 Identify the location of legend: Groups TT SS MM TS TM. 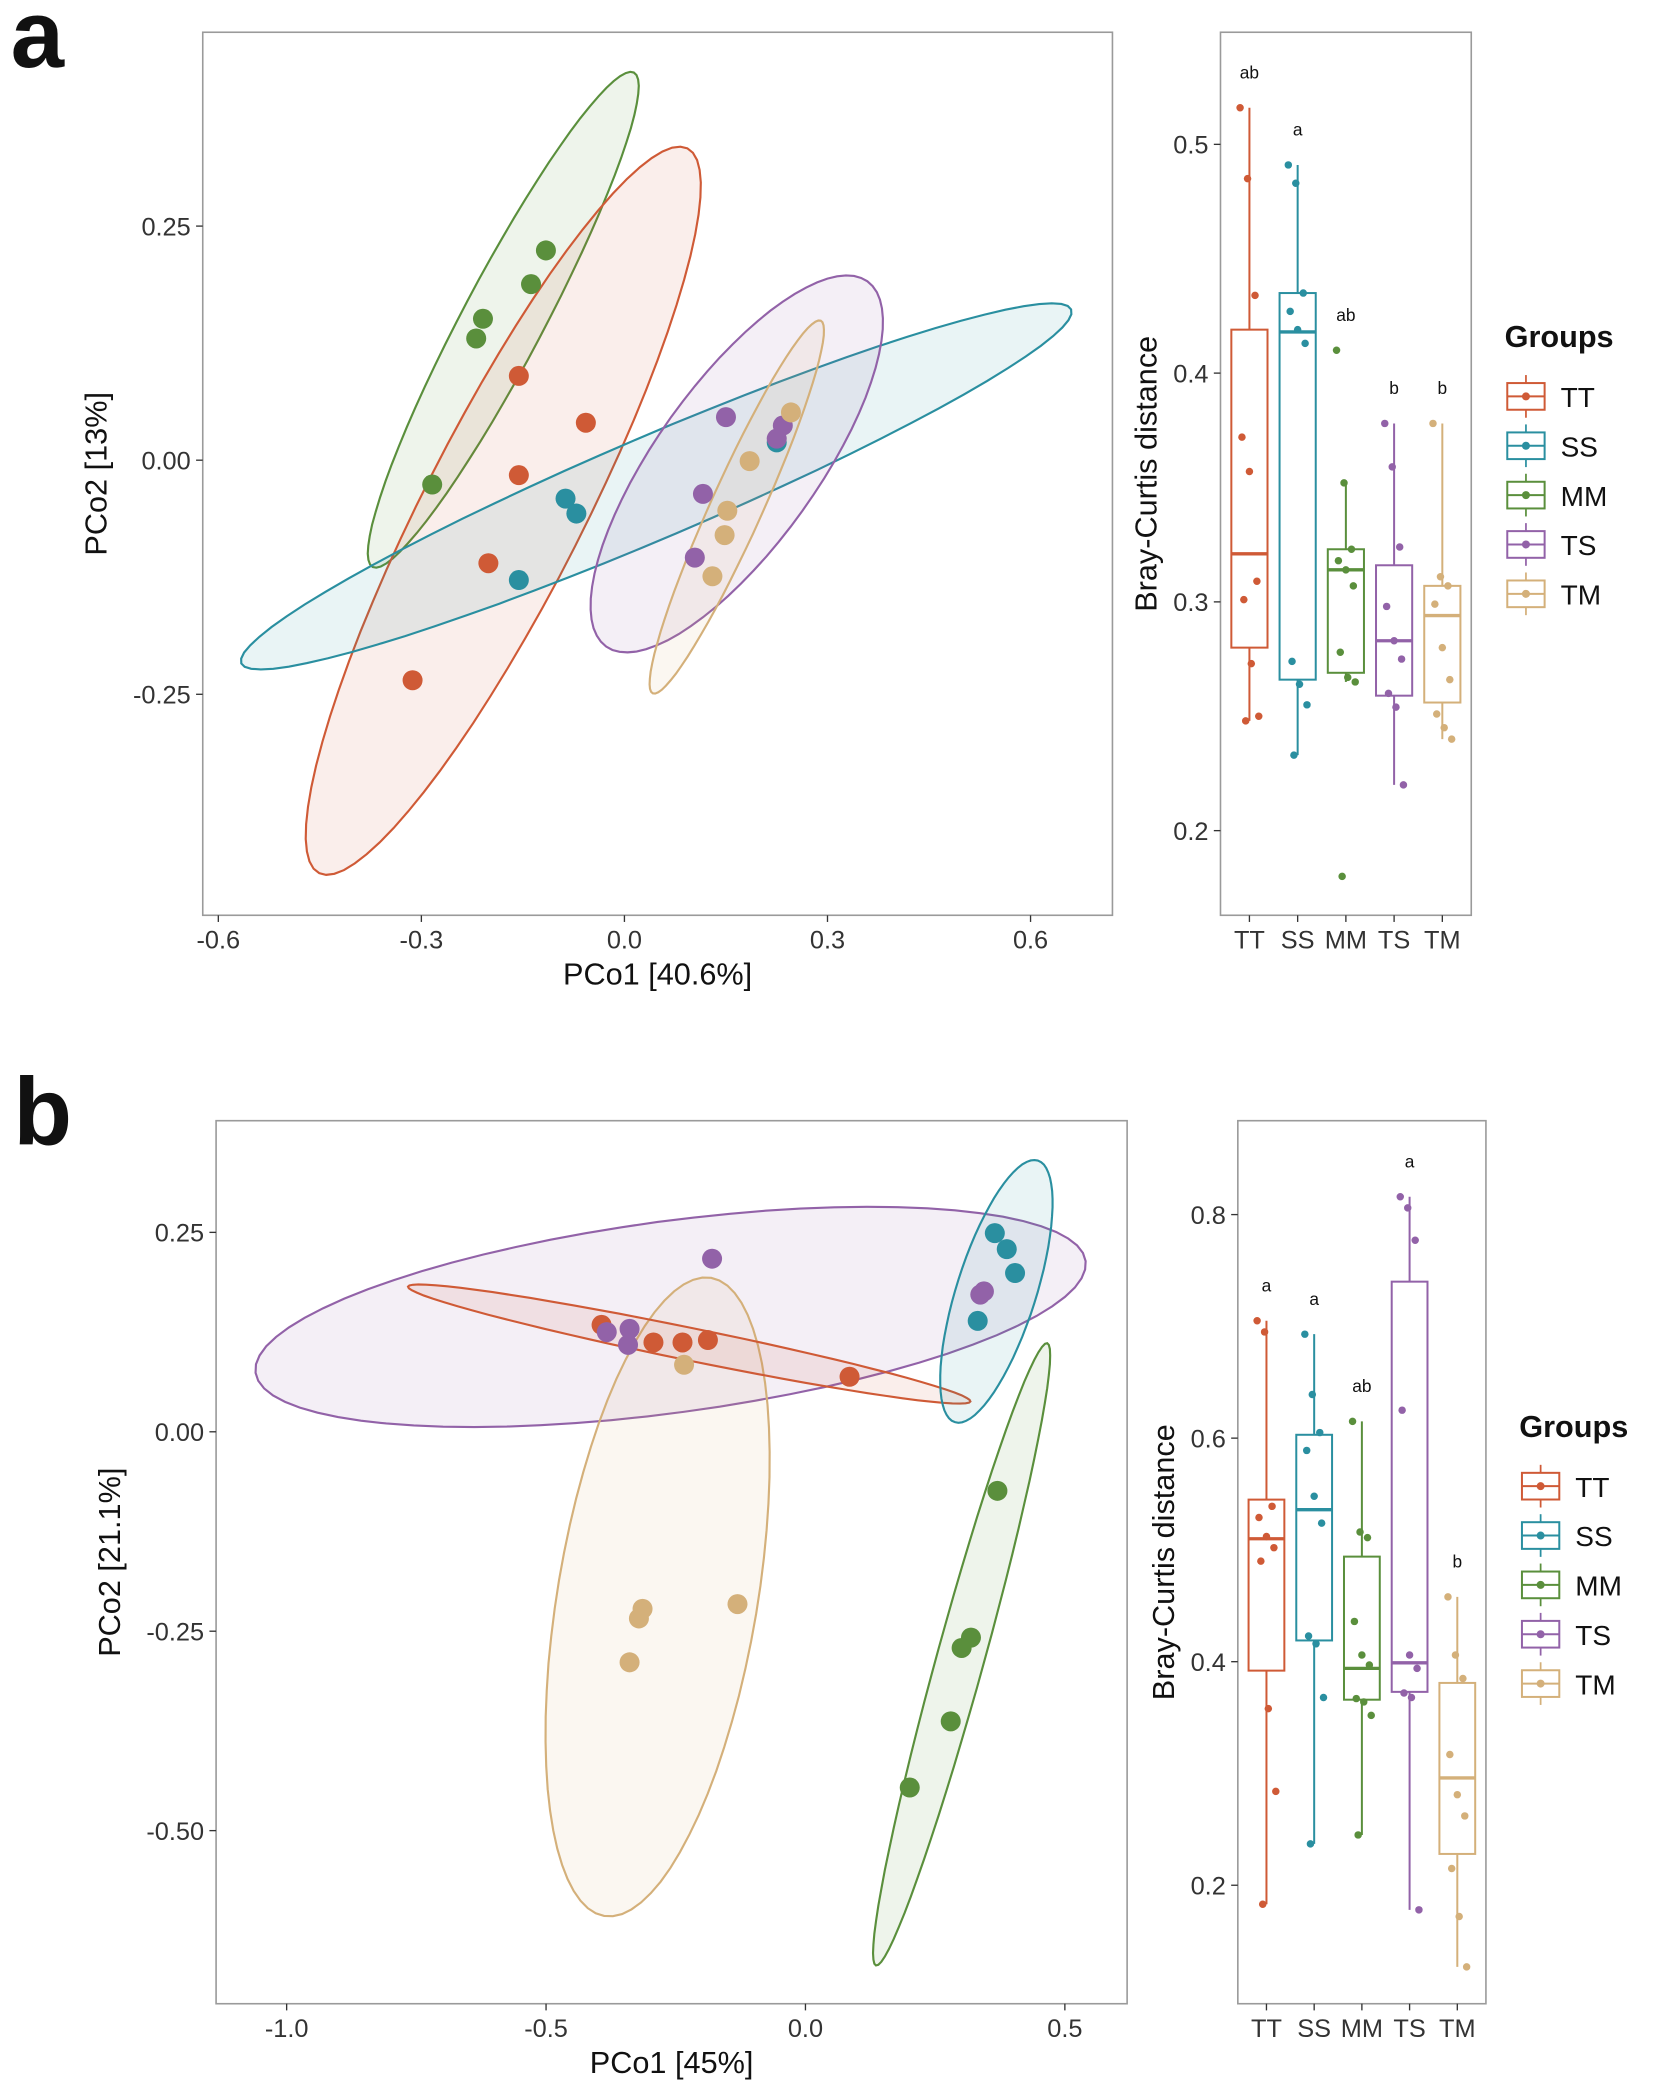
(1573, 1557).